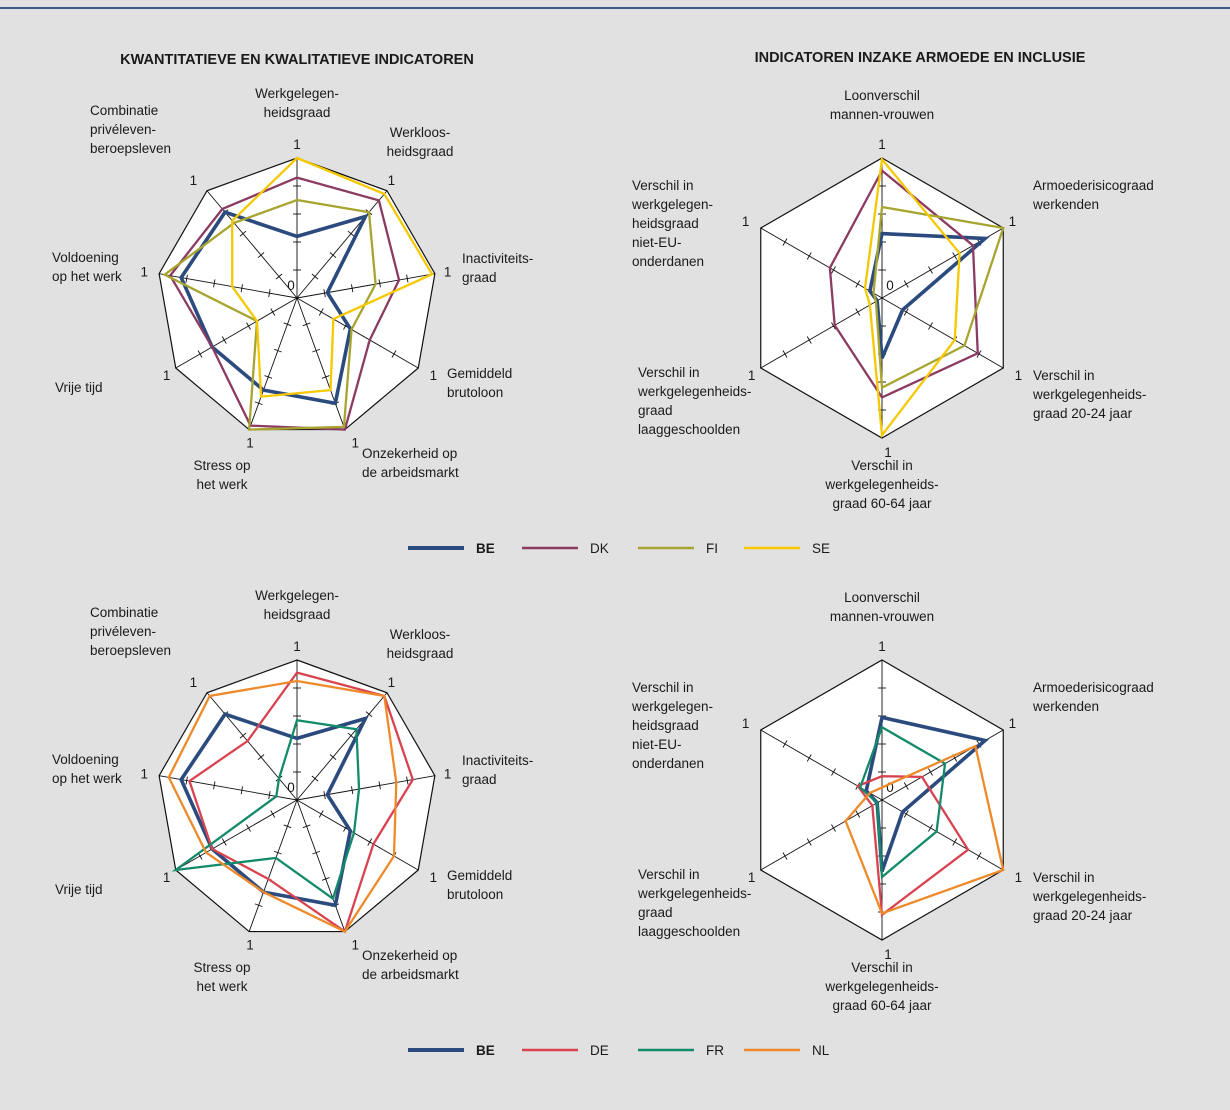 The width and height of the screenshot is (1230, 1110). Describe the element at coordinates (497, 760) in the screenshot. I see `axis-label: Inactiviteits-` at that location.